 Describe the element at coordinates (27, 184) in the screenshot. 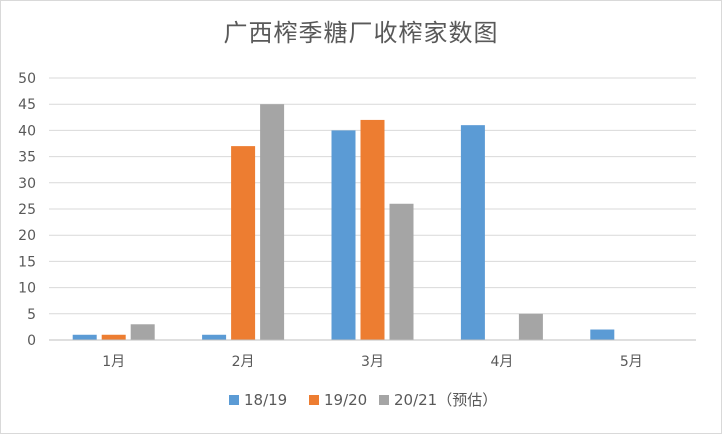

I see `y-tick-label: 30` at that location.